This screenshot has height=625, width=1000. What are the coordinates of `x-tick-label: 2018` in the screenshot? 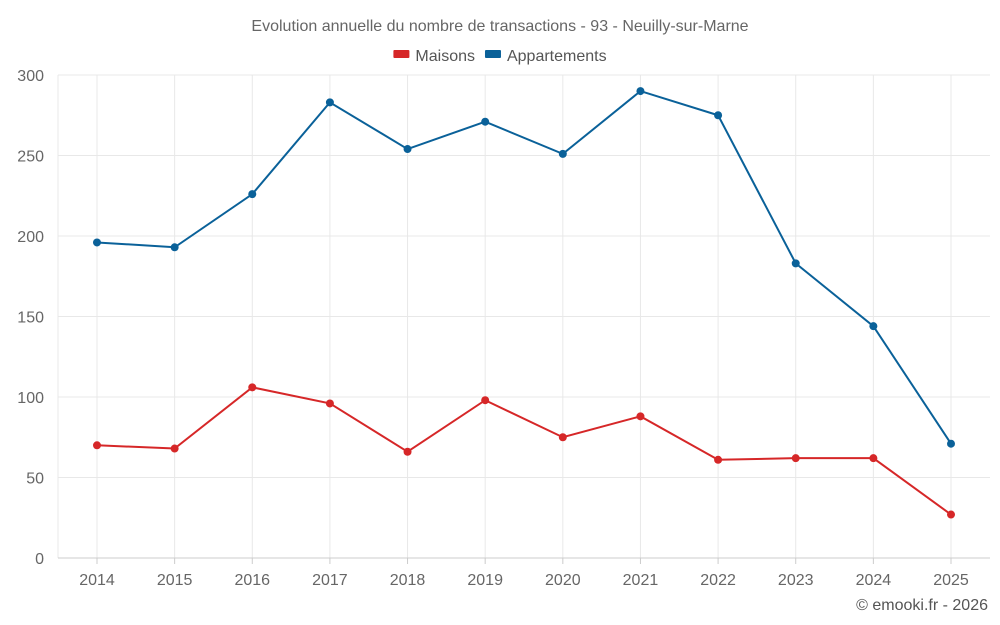 It's located at (408, 580).